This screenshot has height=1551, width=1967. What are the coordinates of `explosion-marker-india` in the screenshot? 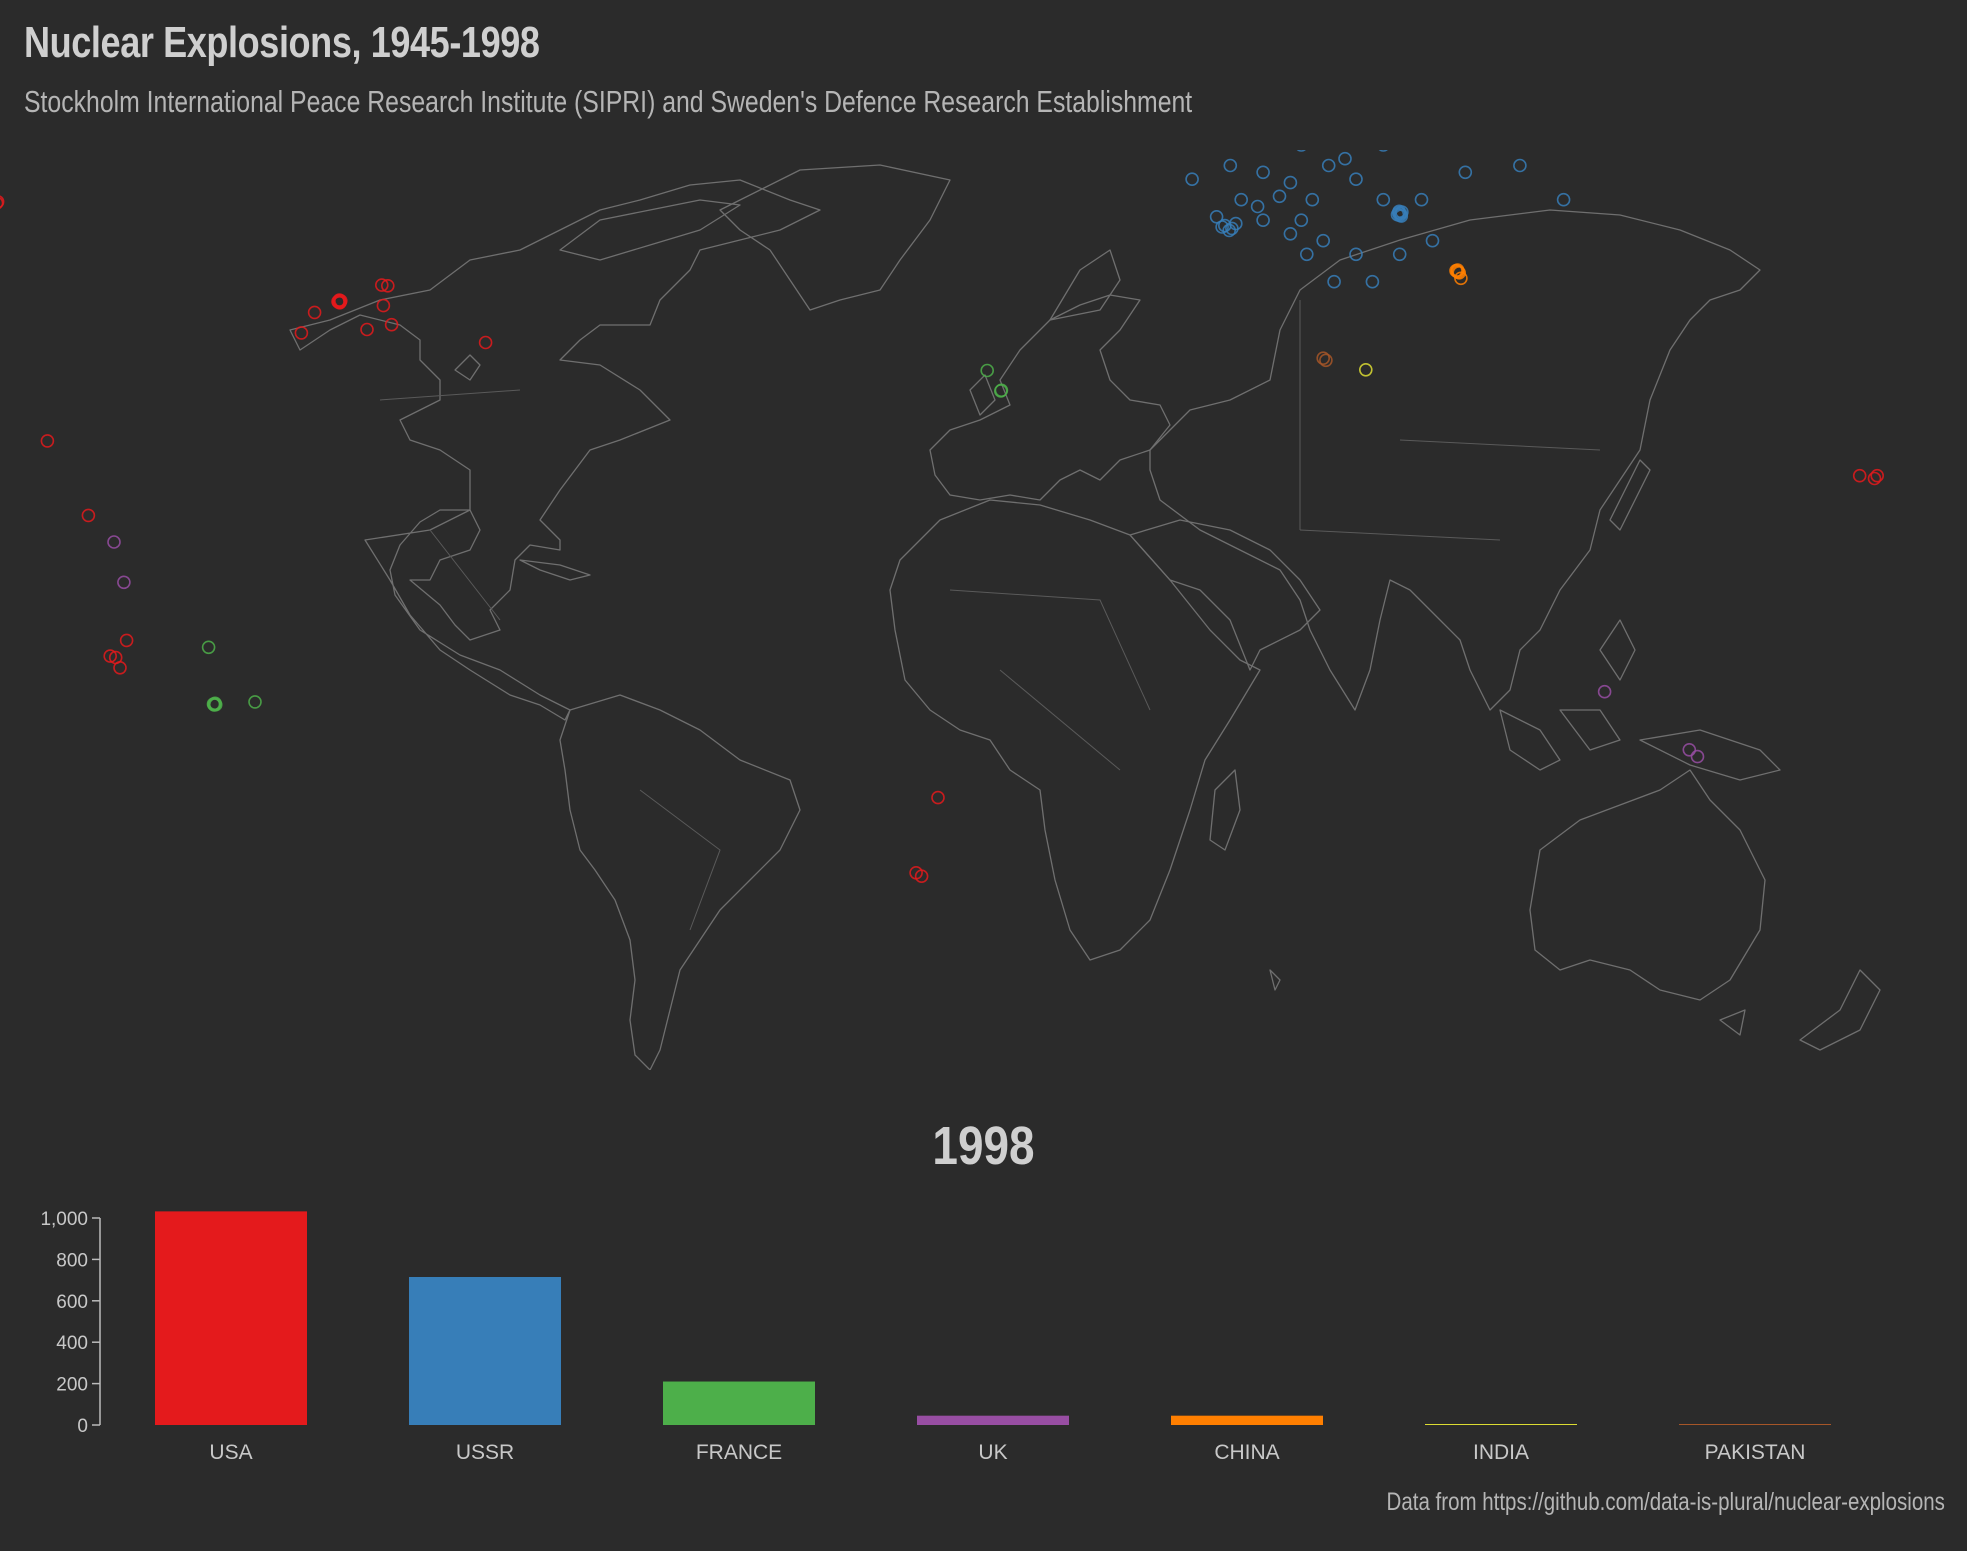 It's located at (1366, 370).